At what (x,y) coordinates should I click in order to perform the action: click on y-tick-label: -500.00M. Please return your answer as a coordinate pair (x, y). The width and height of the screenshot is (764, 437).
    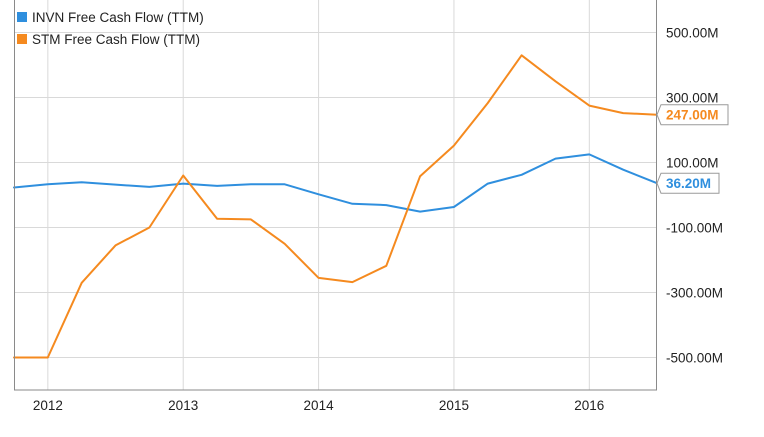
    Looking at the image, I should click on (694, 358).